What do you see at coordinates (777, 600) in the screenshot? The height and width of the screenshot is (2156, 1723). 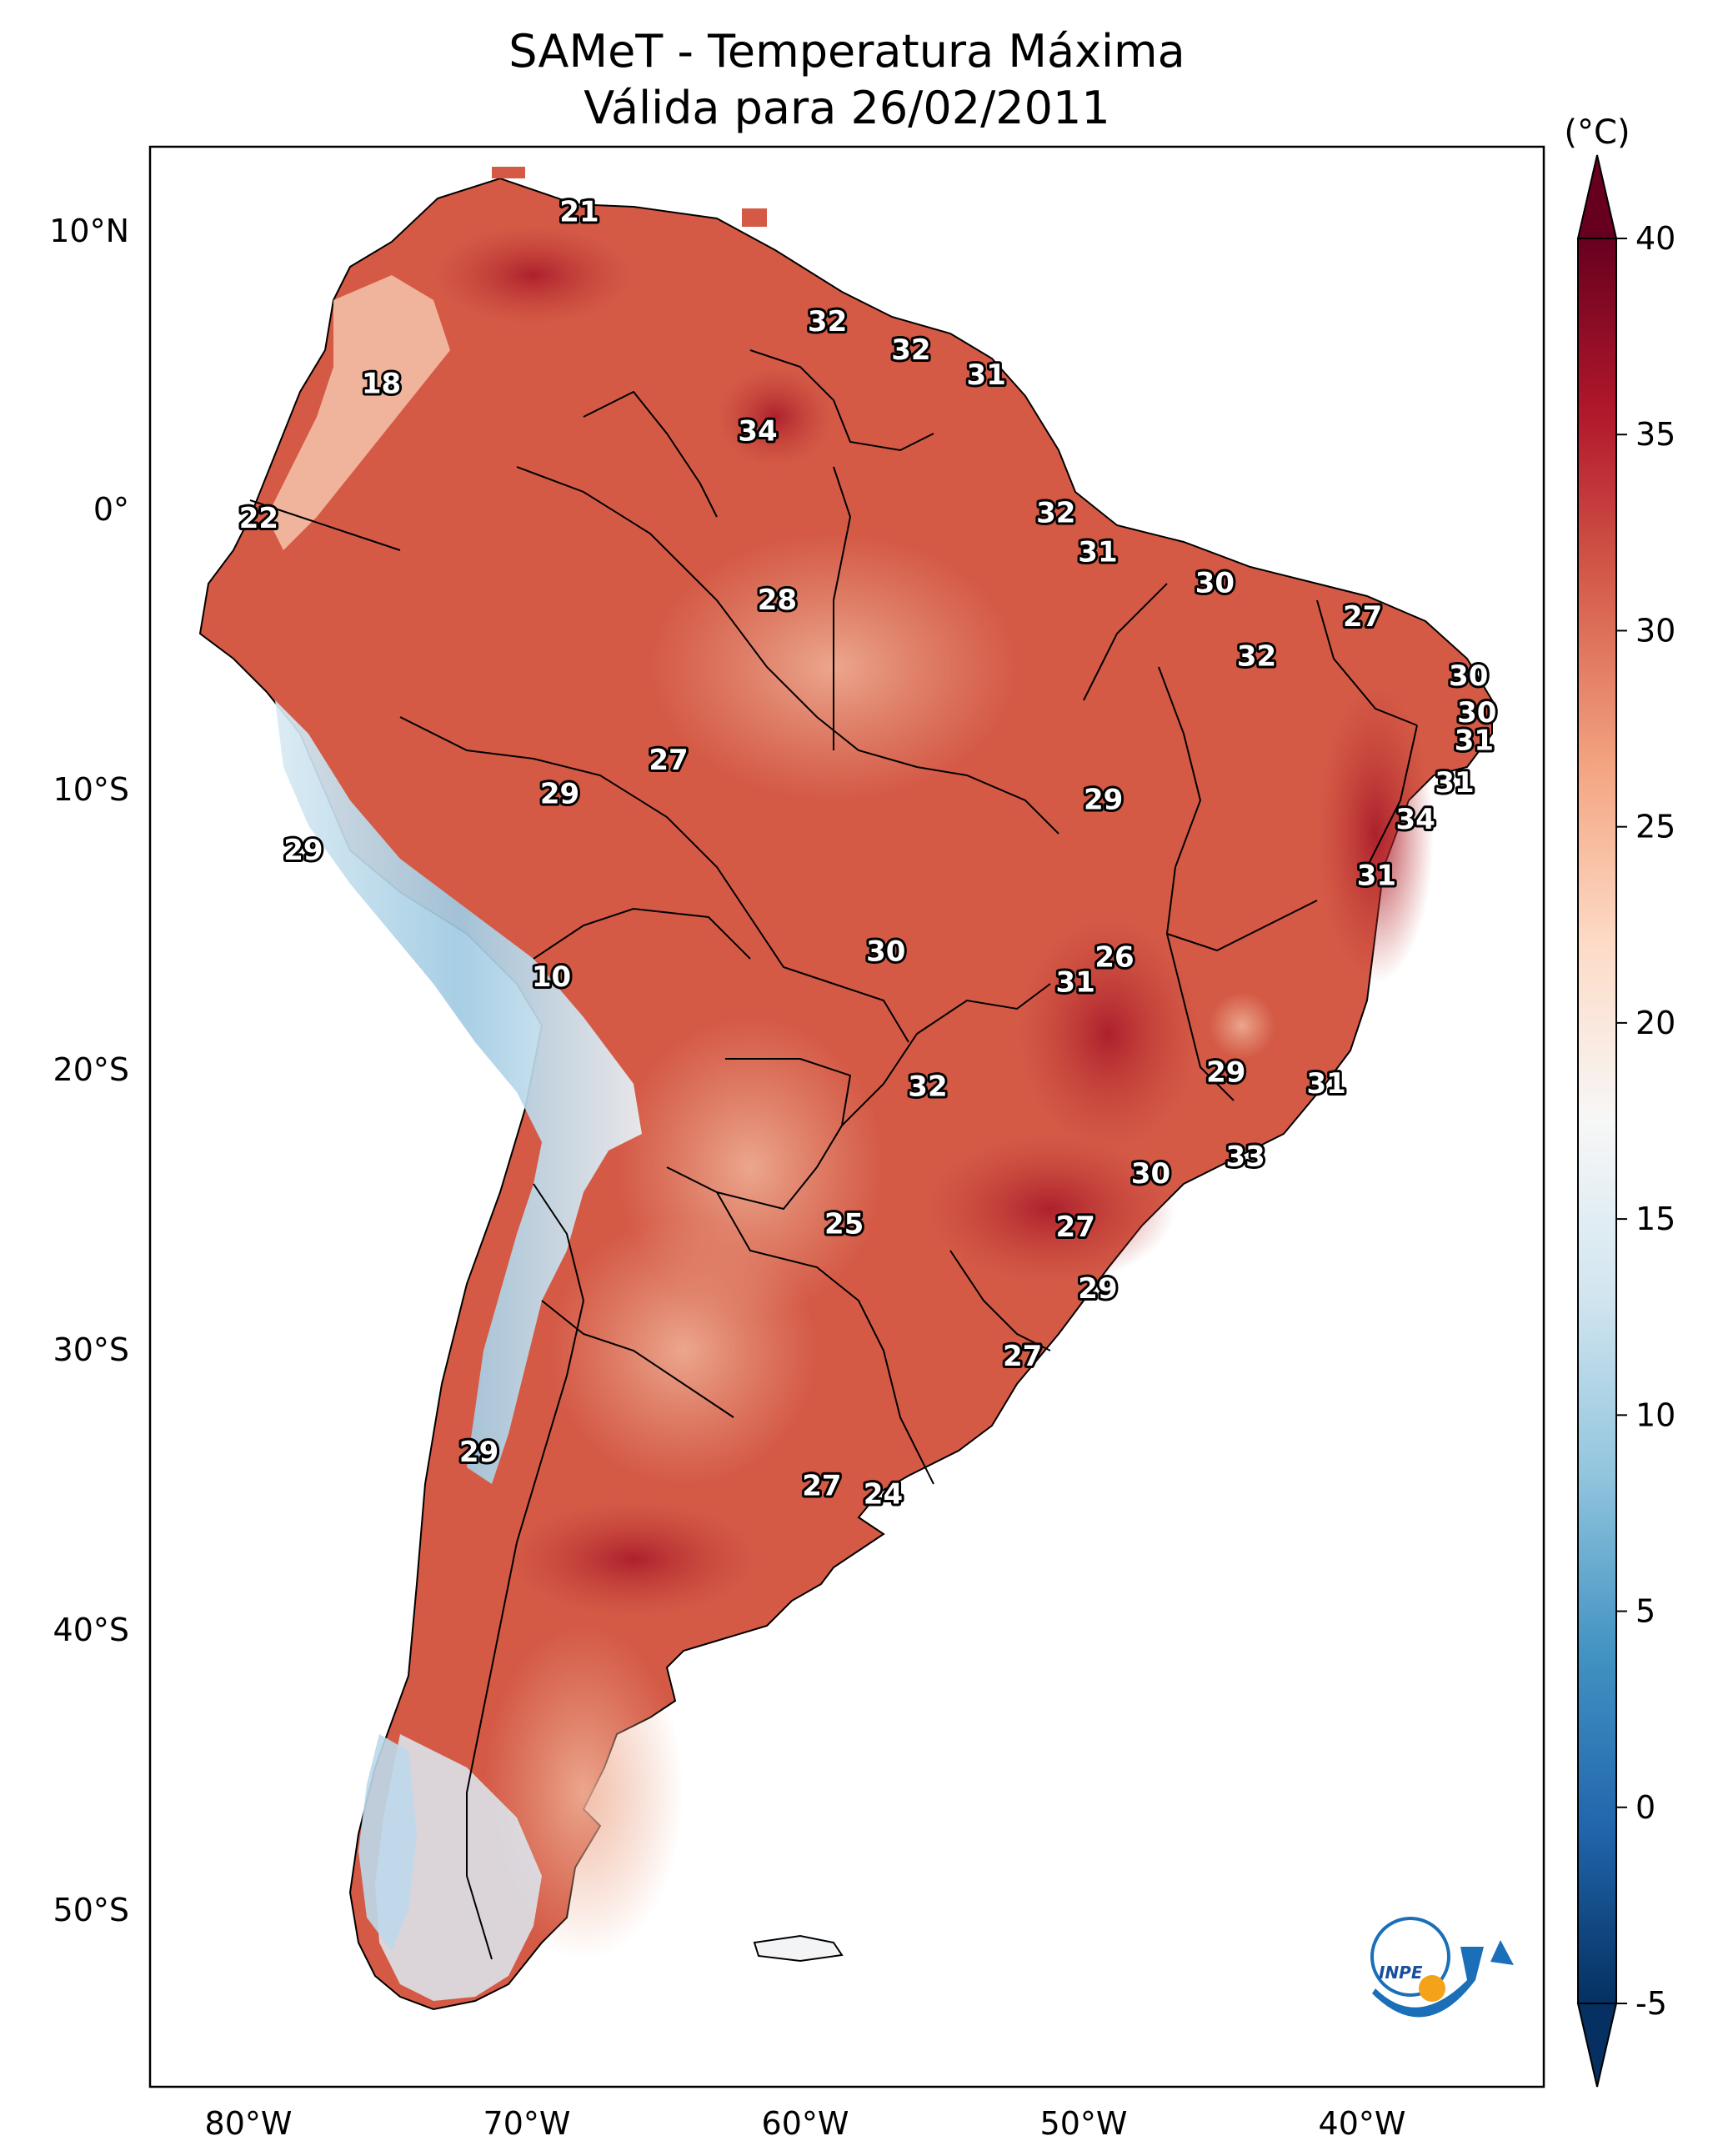 I see `city-temperature-label: 28` at bounding box center [777, 600].